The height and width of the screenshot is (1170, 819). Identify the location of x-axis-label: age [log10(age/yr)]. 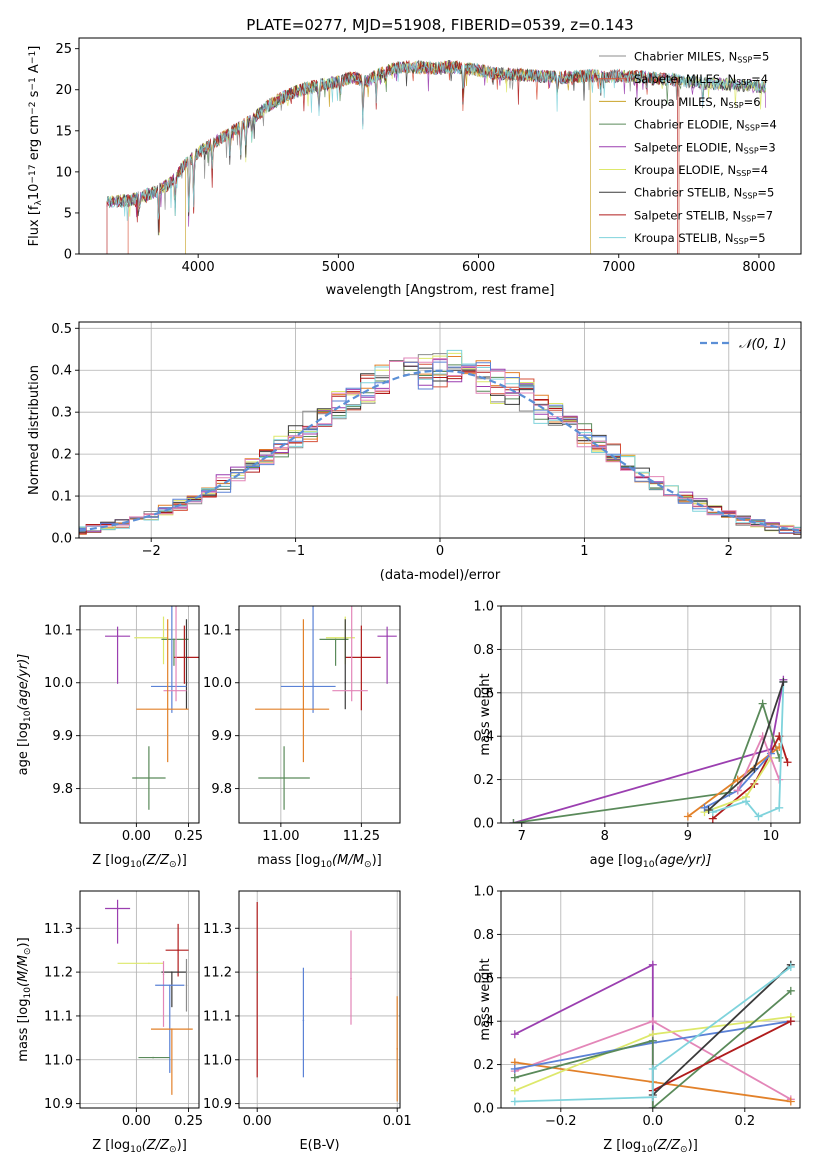
(651, 861).